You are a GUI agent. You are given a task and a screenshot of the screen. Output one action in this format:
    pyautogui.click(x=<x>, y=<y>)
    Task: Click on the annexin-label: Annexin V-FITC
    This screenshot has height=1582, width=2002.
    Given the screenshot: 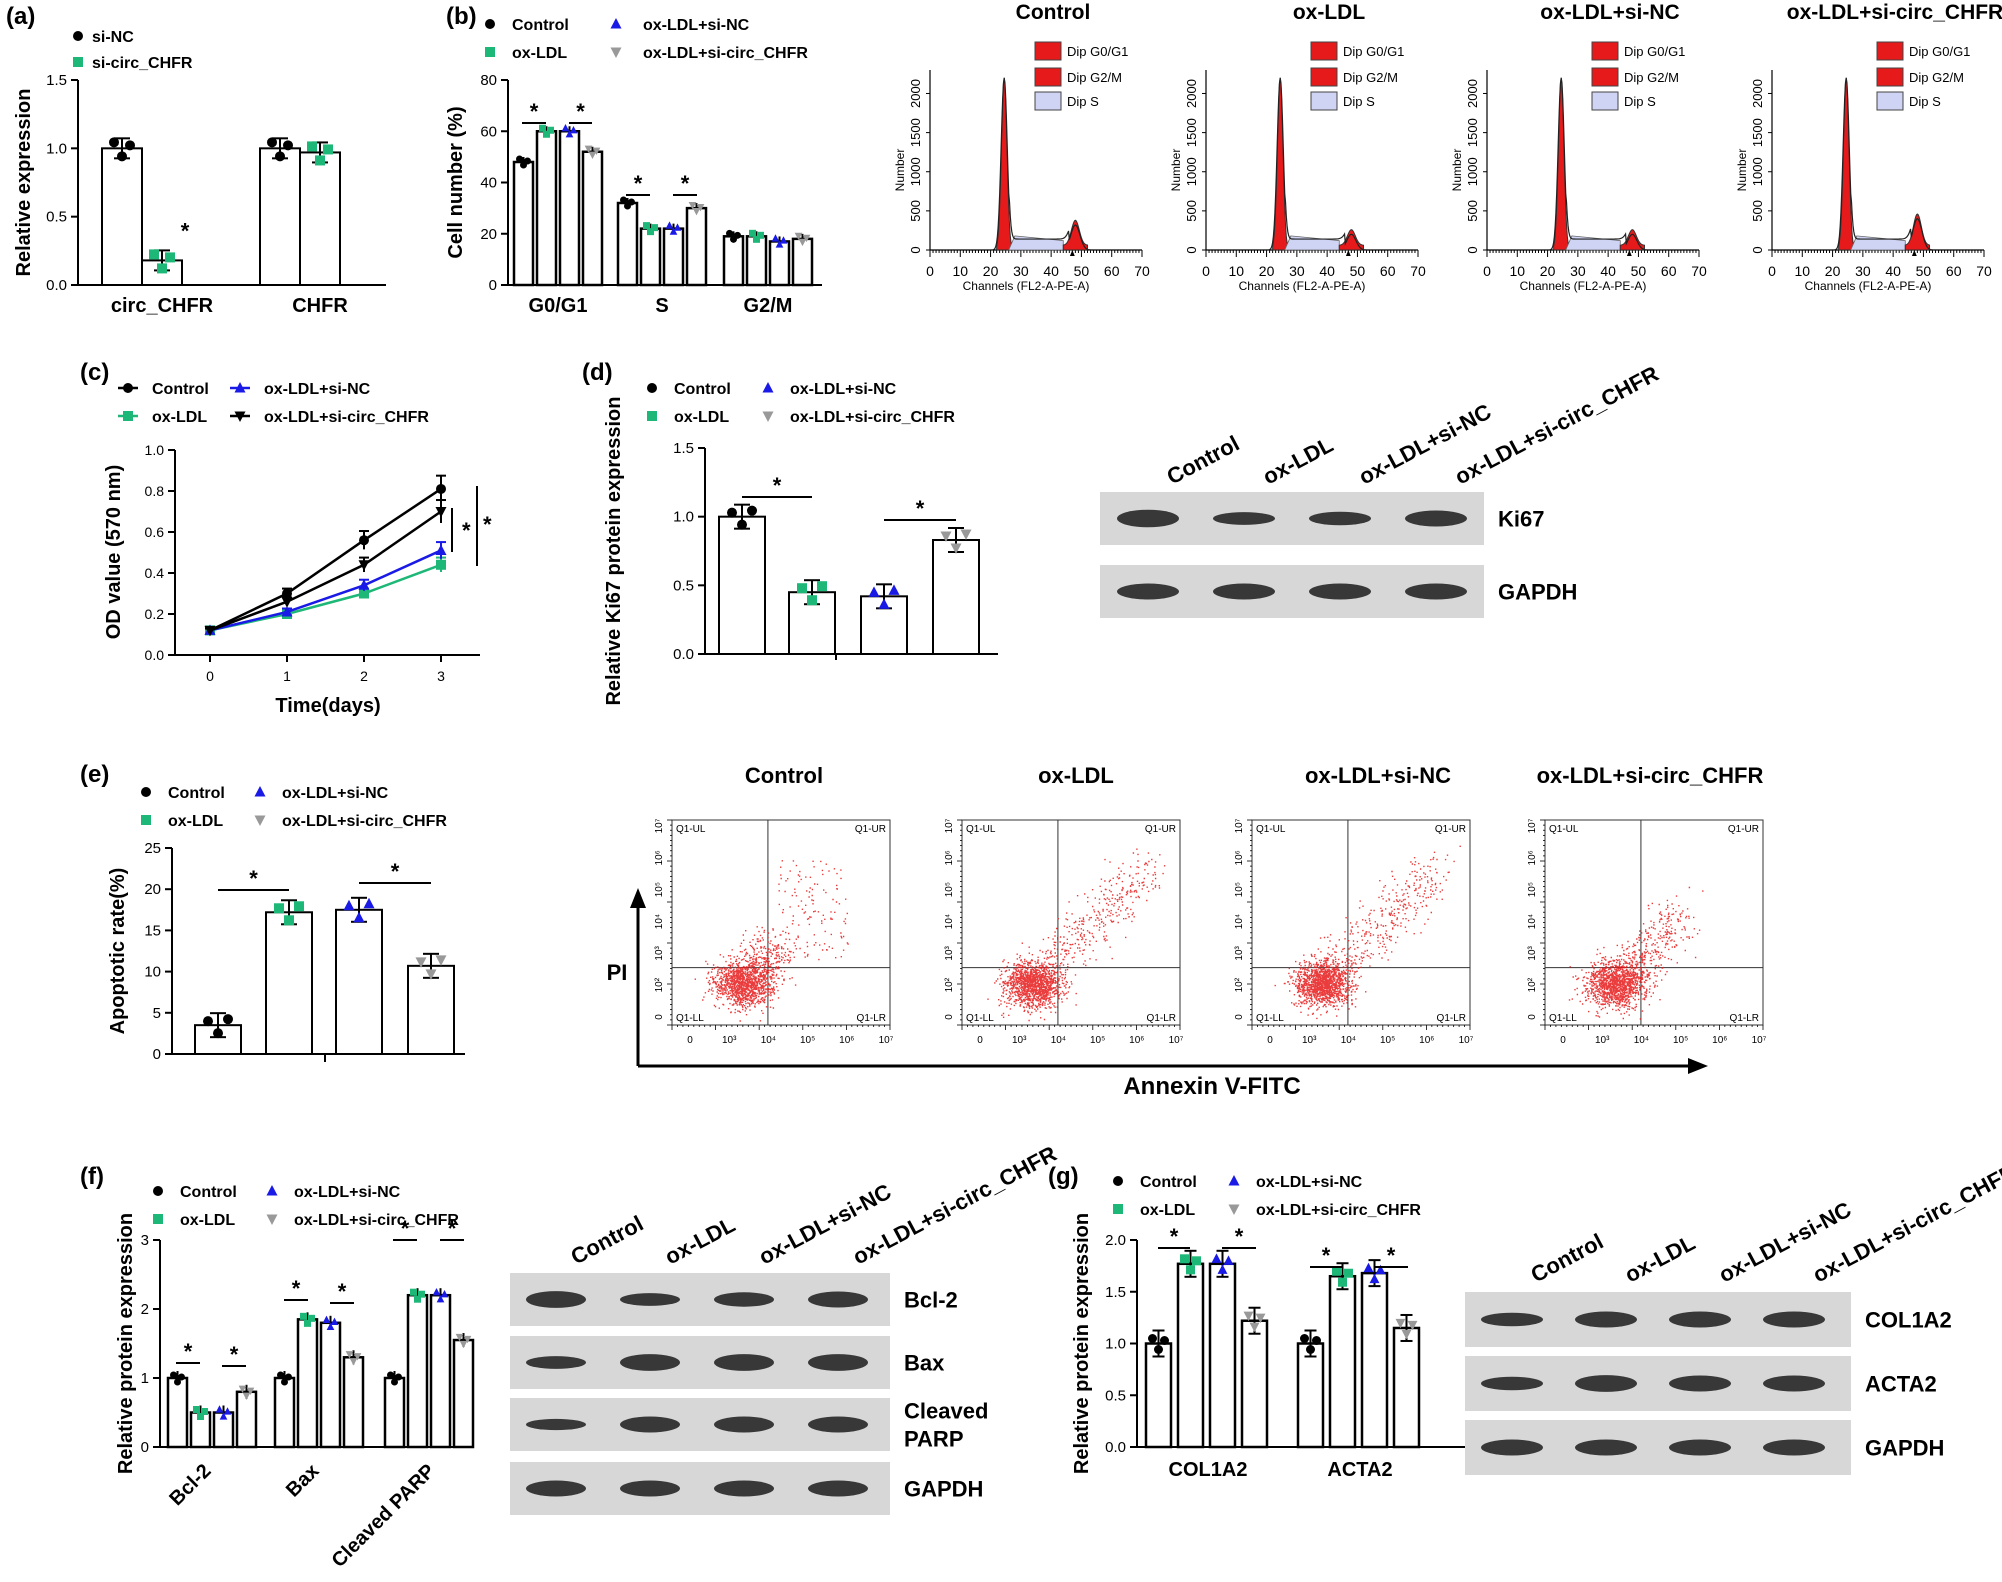 What is the action you would take?
    pyautogui.click(x=1211, y=1086)
    